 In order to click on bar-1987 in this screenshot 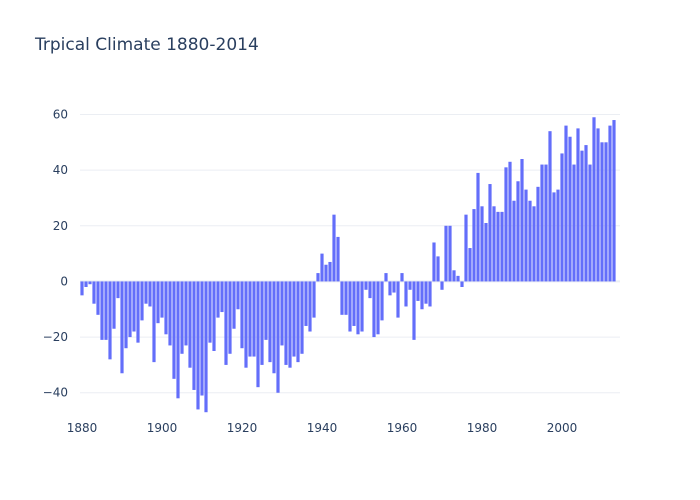, I will do `click(510, 221)`.